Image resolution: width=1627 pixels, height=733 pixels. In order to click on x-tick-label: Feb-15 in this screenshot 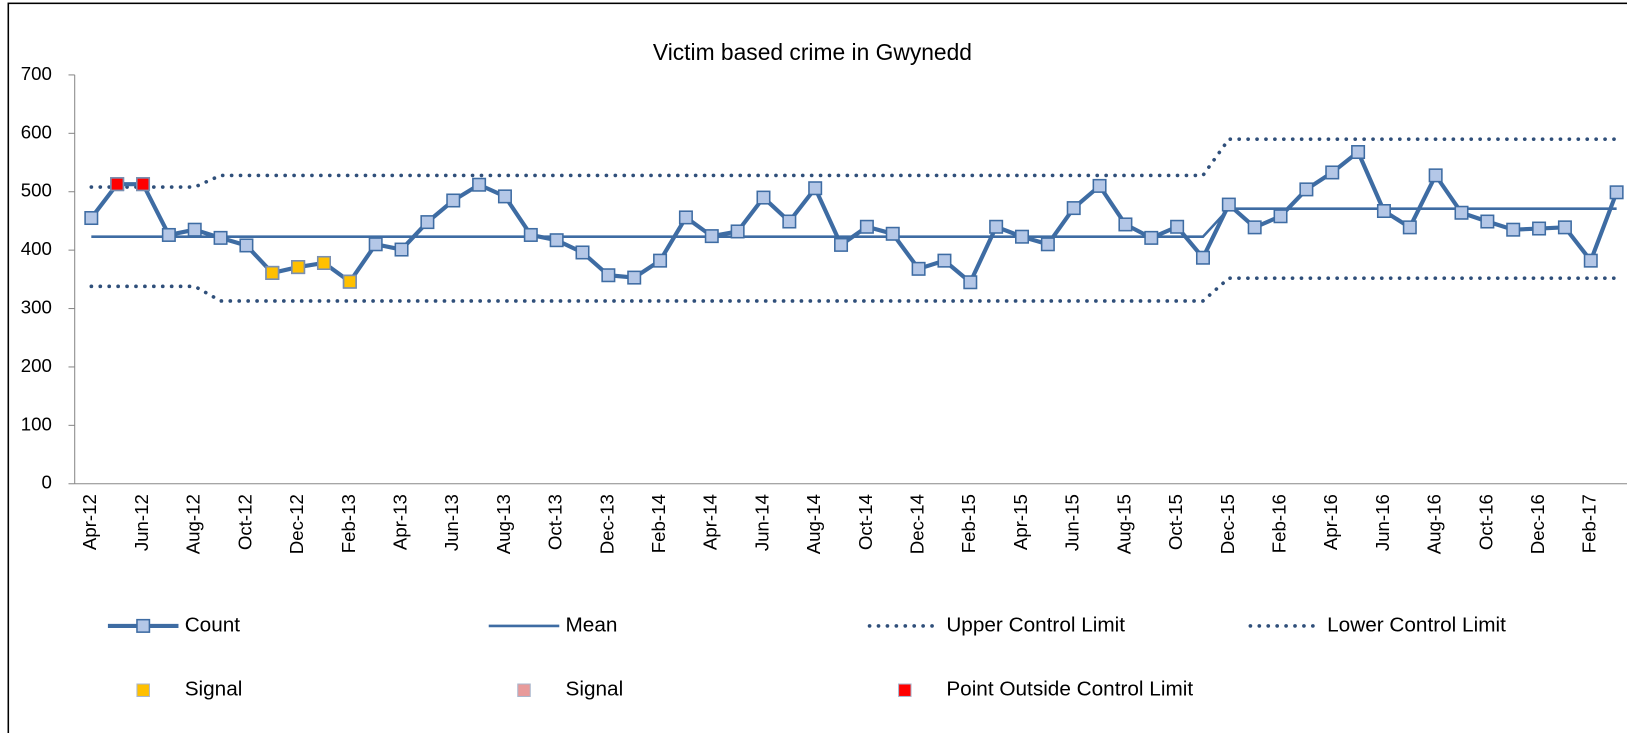, I will do `click(968, 523)`.